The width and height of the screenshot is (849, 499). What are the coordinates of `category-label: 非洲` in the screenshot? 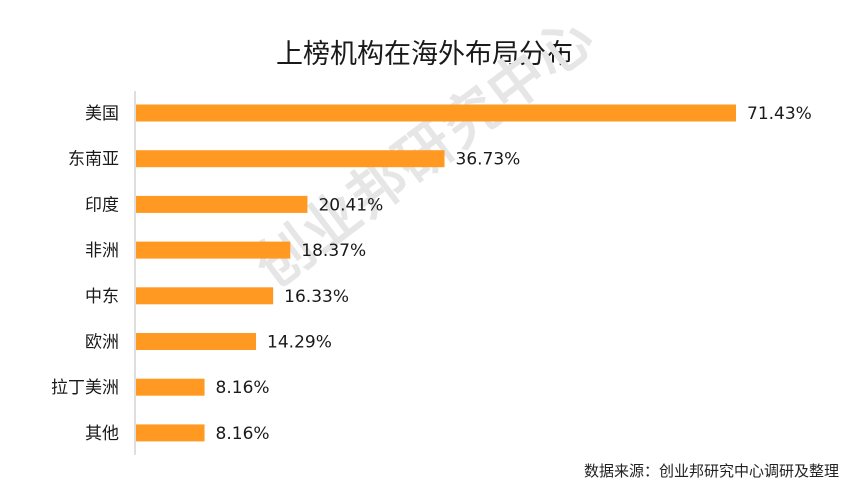 It's located at (102, 251).